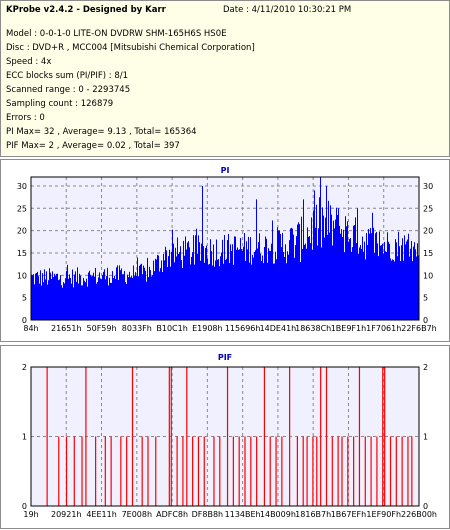  What do you see at coordinates (86, 10) in the screenshot?
I see `app-title: KProbe v2.4.2 - Designed by Karr` at bounding box center [86, 10].